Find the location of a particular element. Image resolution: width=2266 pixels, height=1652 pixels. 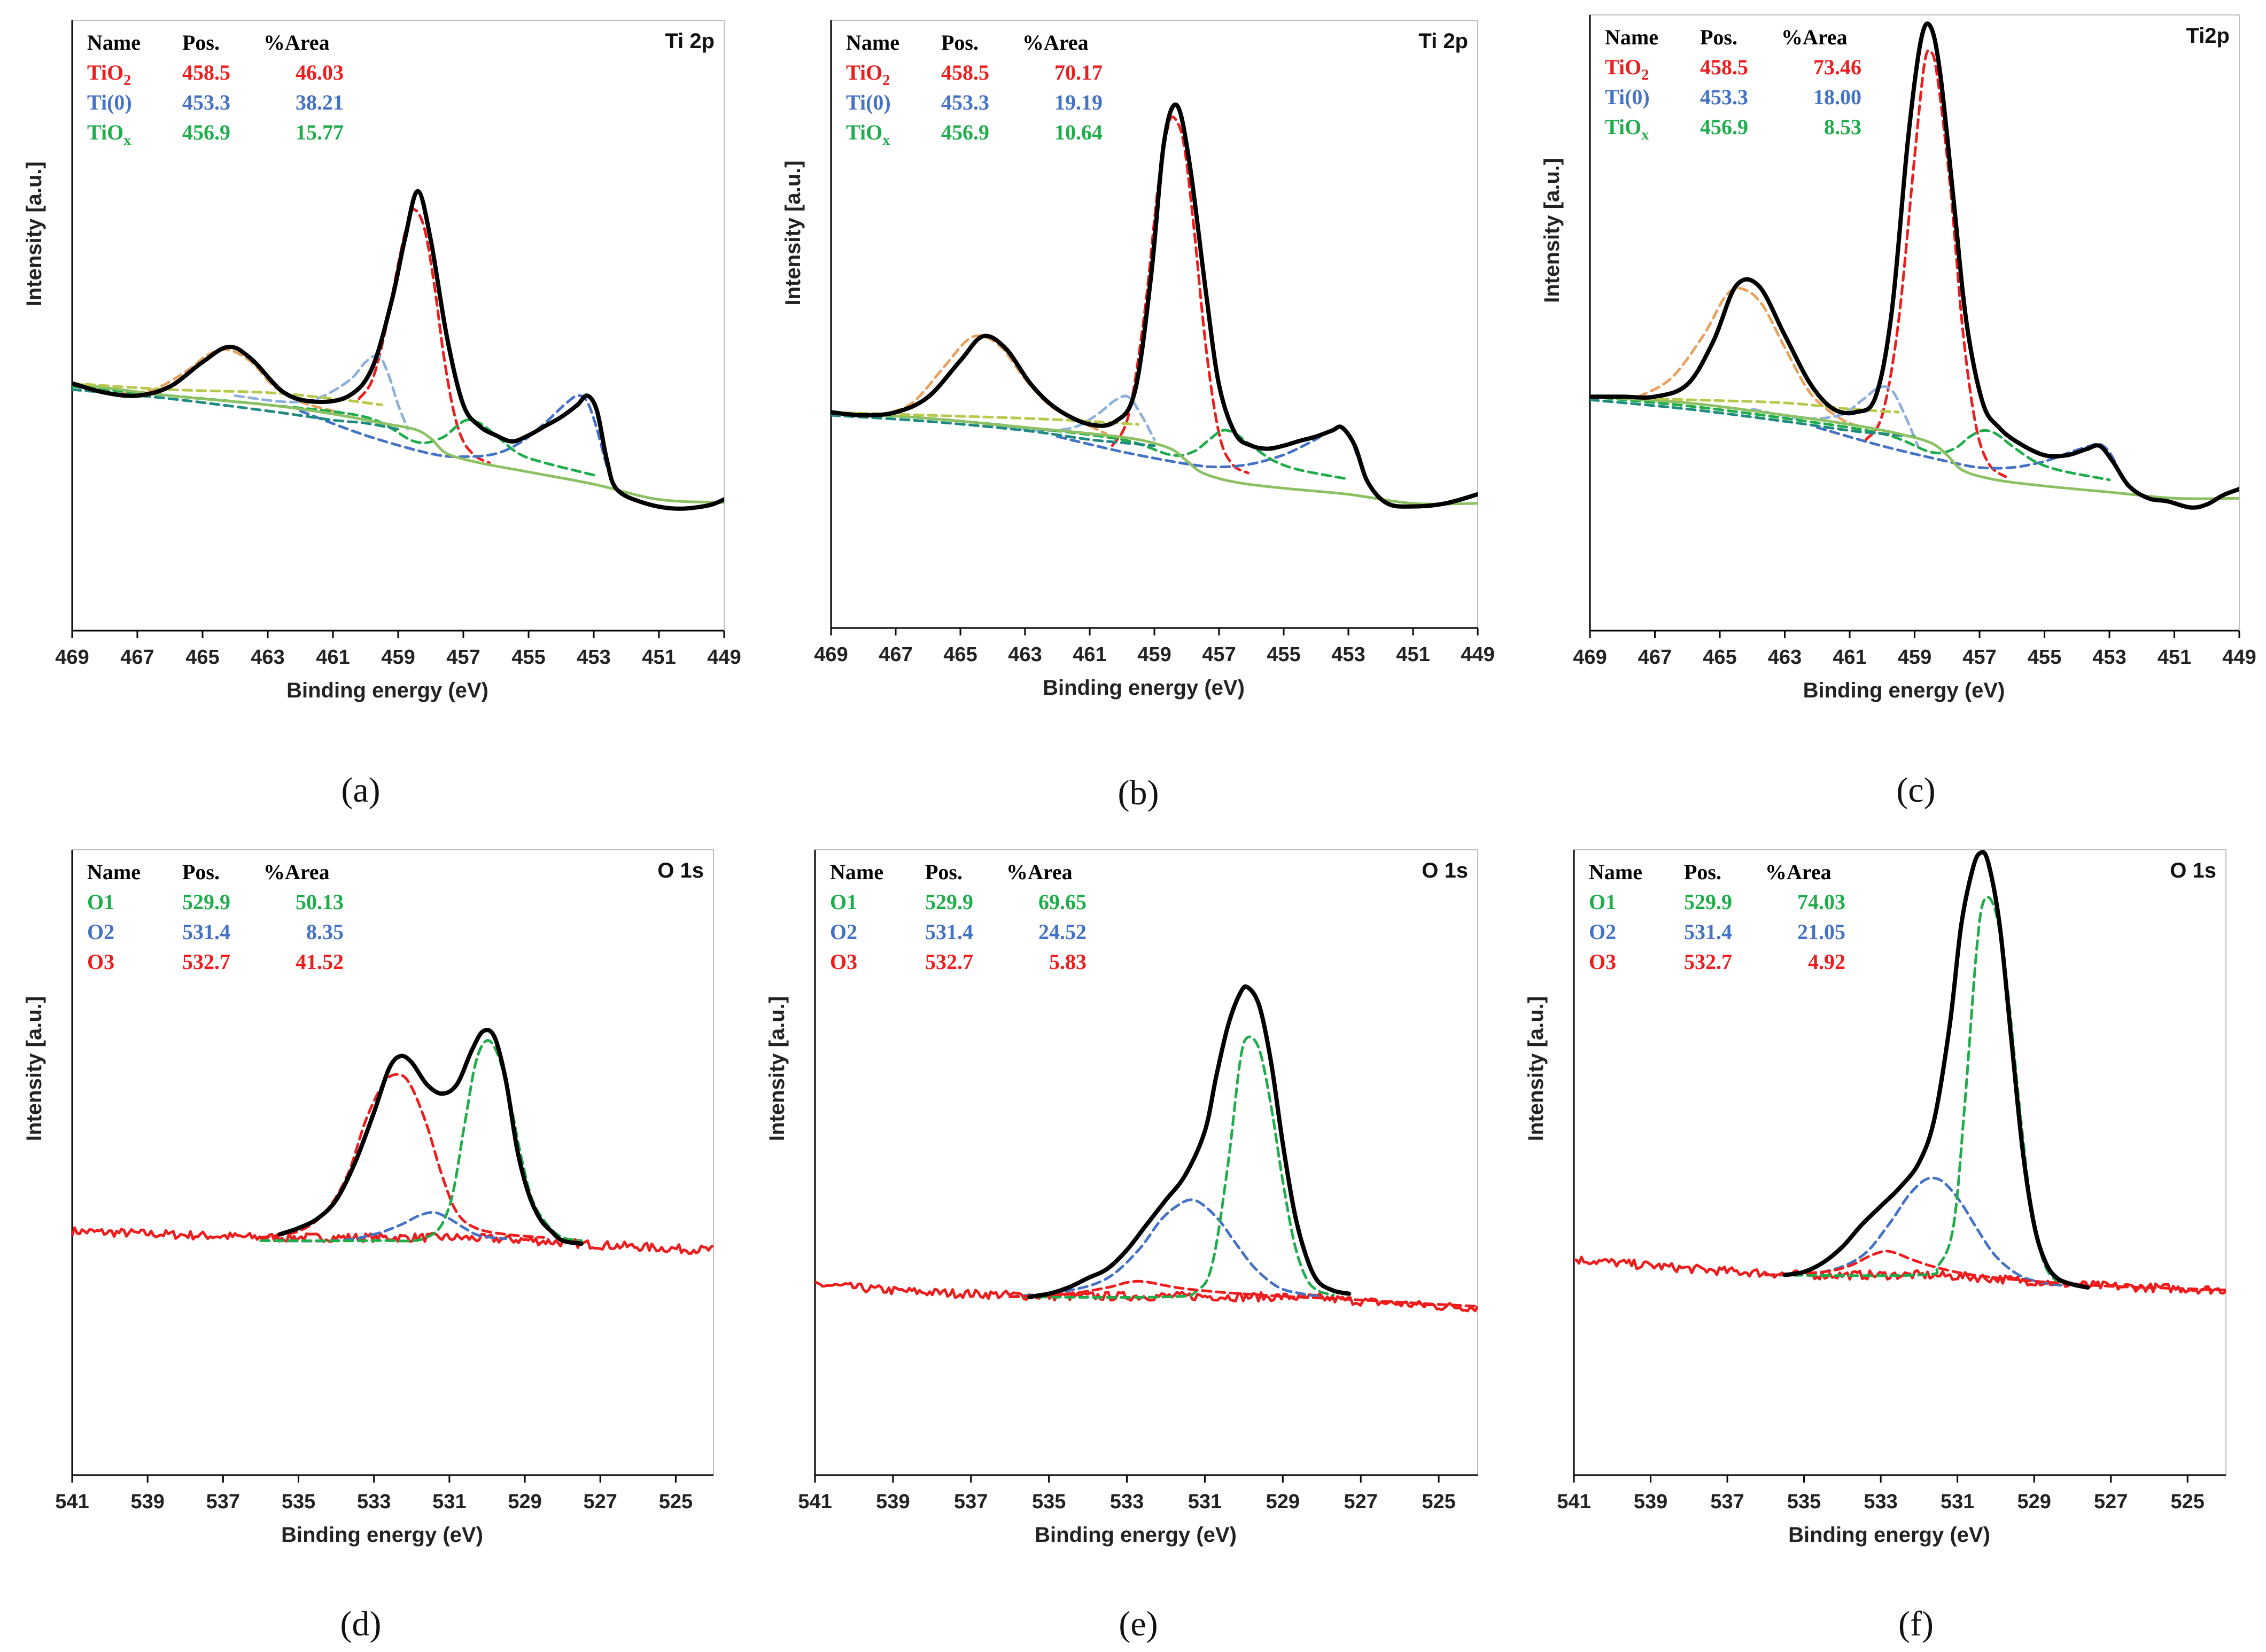

legend-name: Ti(0) is located at coordinates (109, 102).